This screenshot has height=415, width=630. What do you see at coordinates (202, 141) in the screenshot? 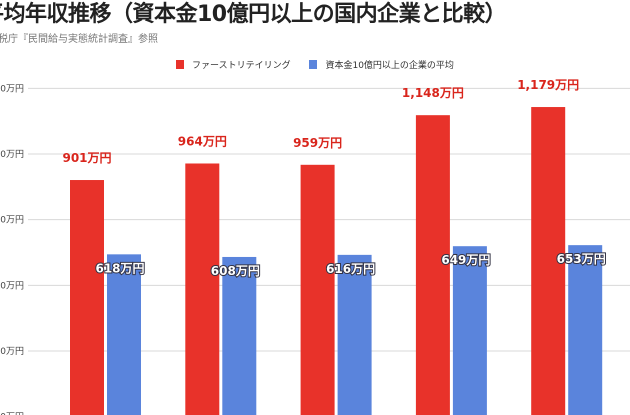
I see `data-label: 964万円` at bounding box center [202, 141].